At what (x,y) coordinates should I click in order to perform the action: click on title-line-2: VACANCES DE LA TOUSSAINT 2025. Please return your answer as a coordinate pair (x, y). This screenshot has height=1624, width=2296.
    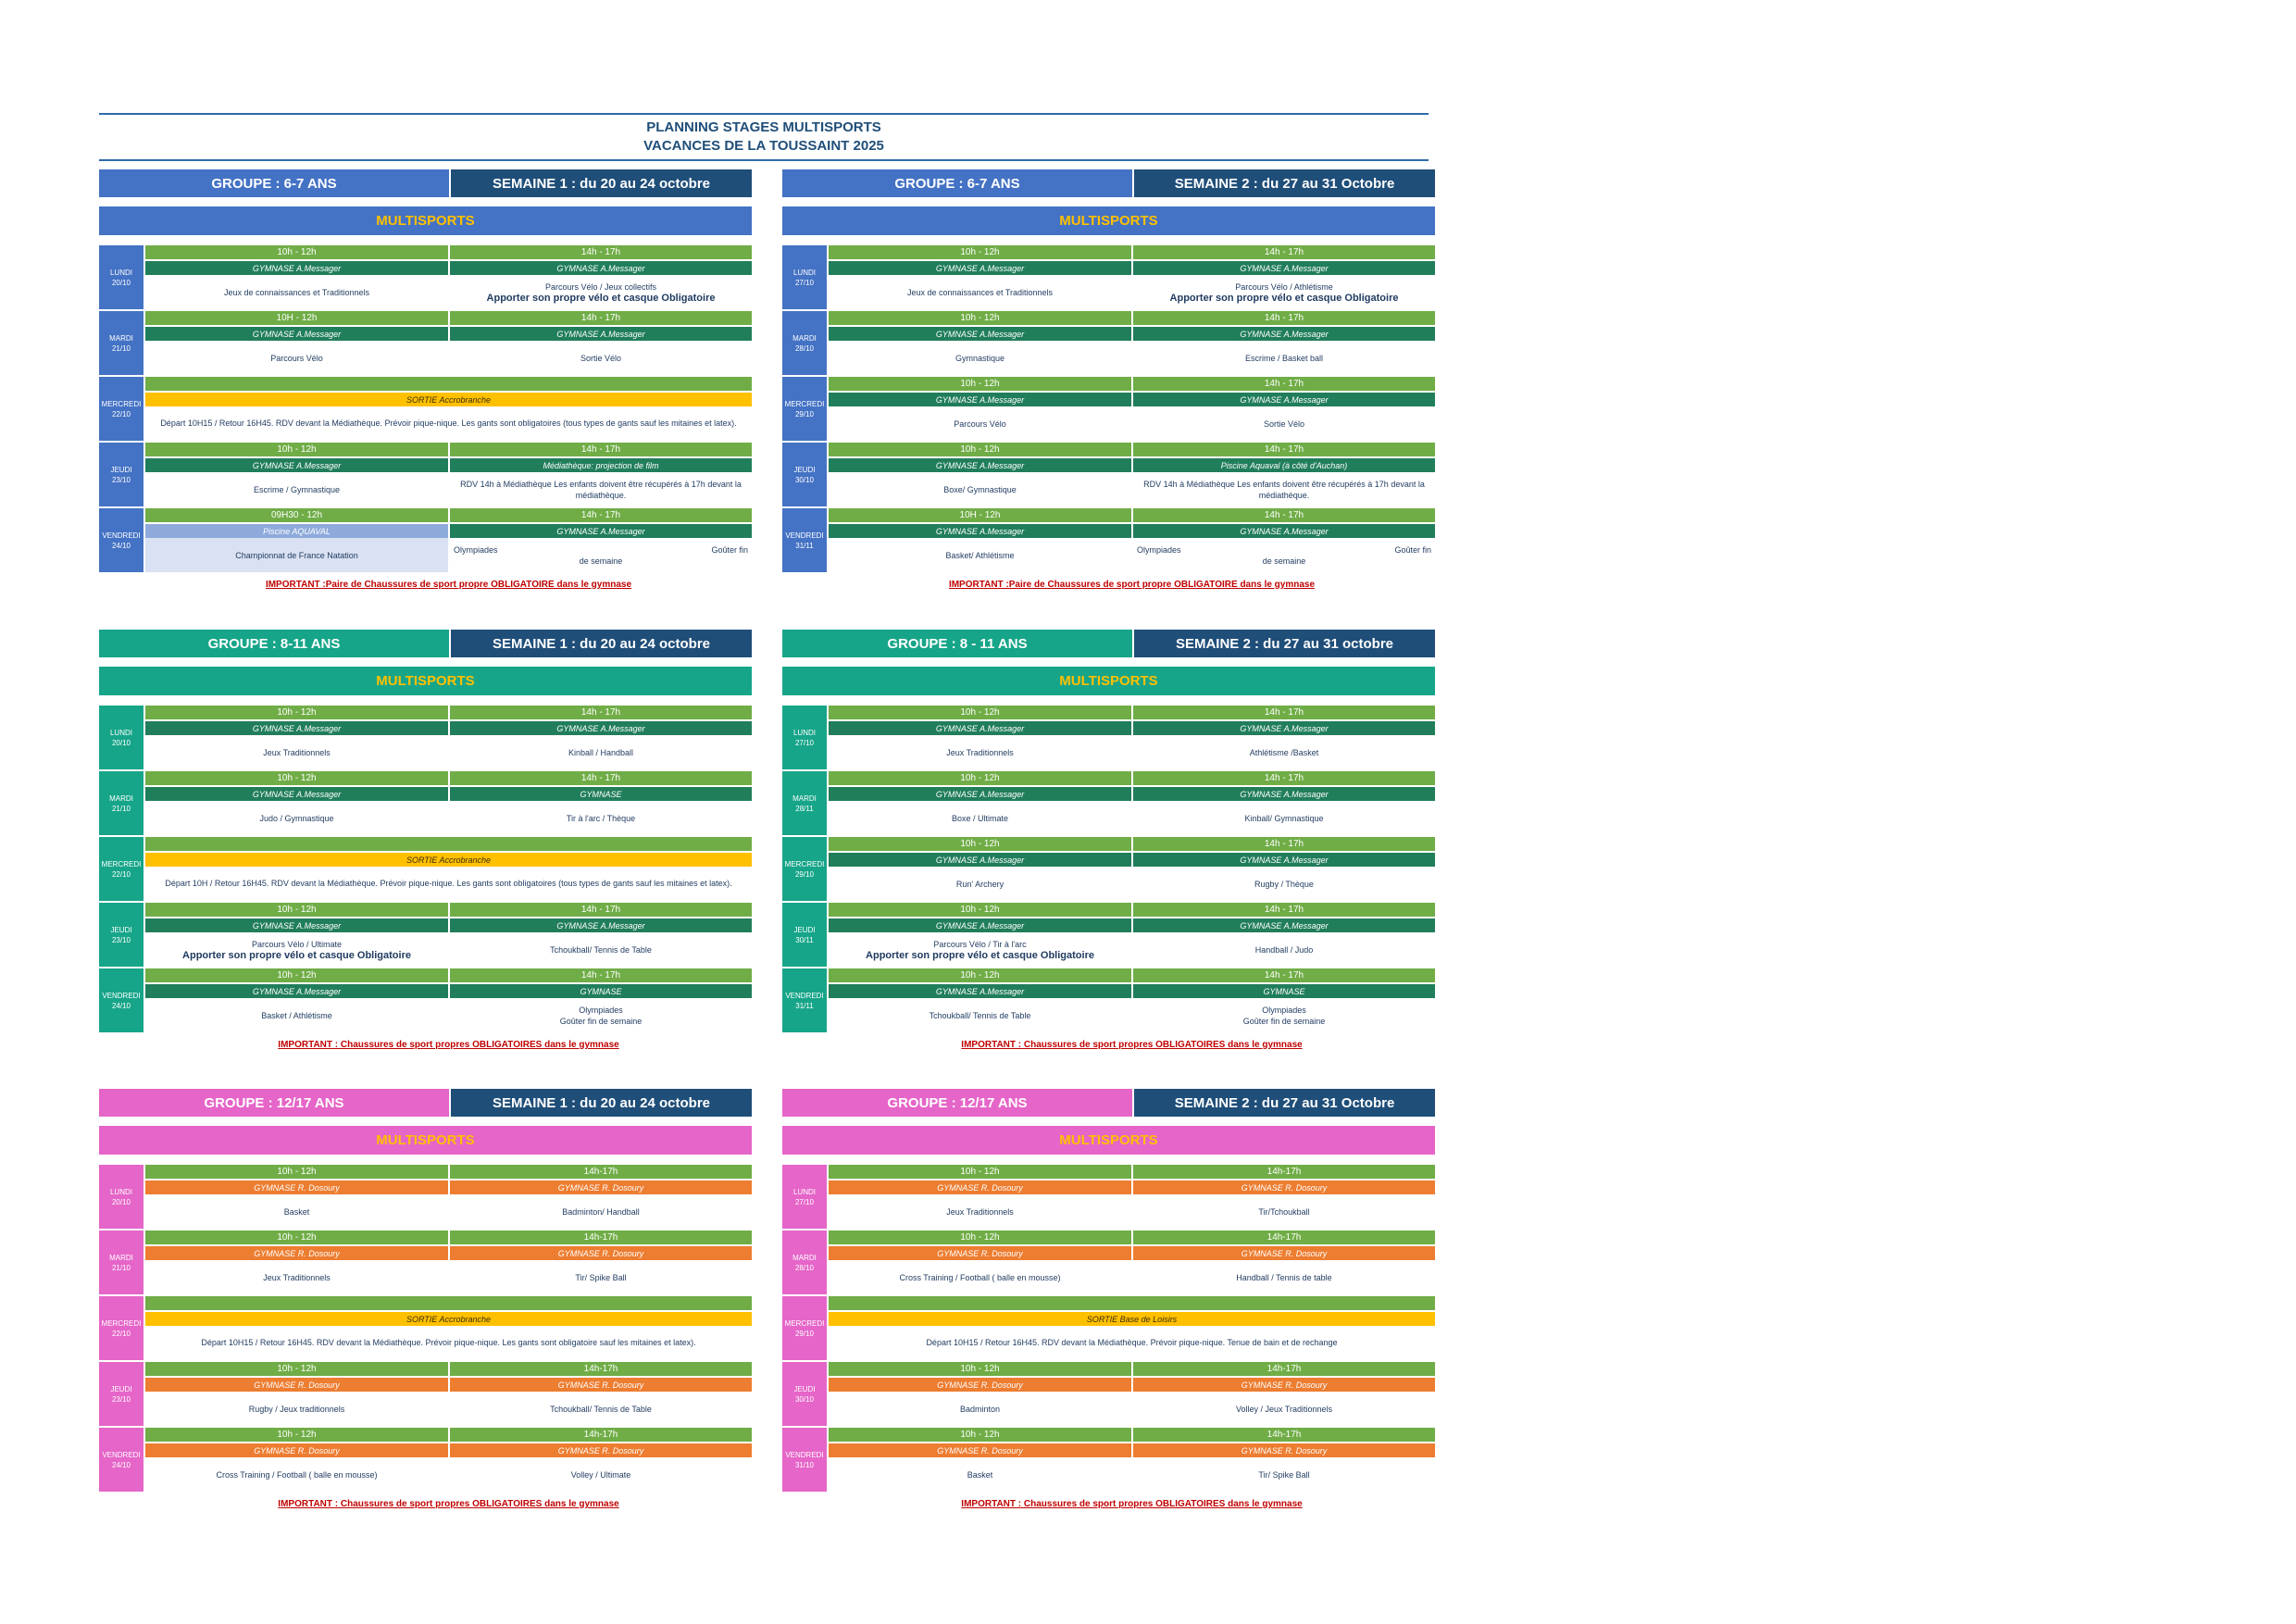
    Looking at the image, I should click on (763, 146).